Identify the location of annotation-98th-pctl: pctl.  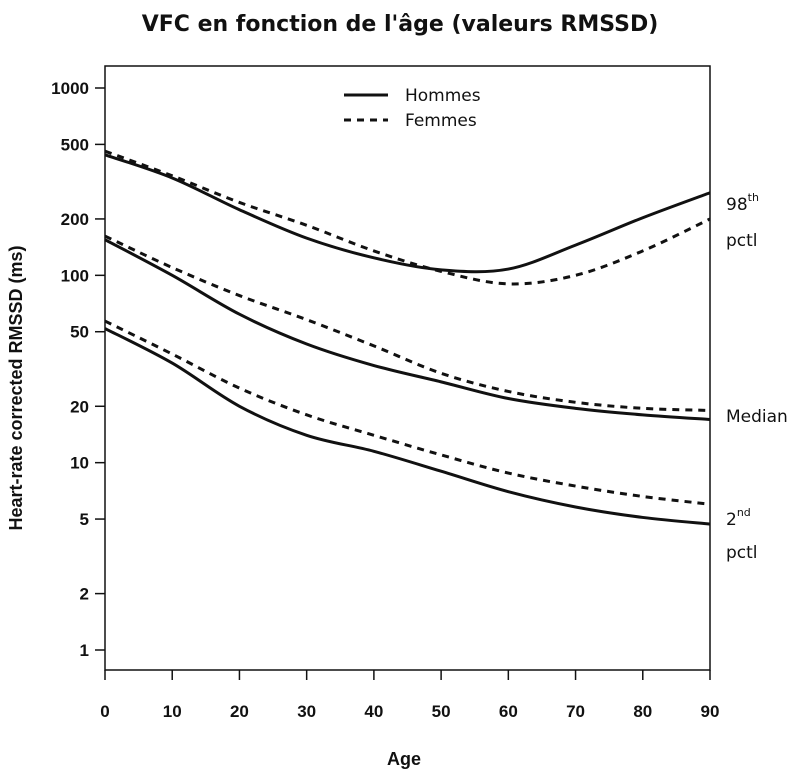
(742, 241).